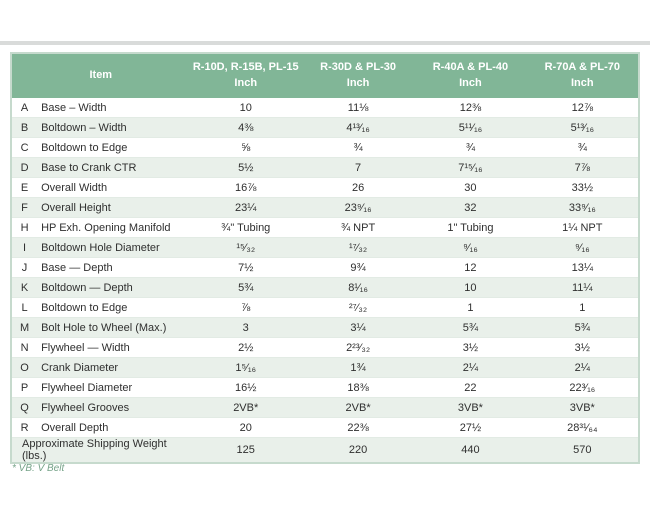 Image resolution: width=650 pixels, height=530 pixels. Describe the element at coordinates (245, 427) in the screenshot. I see `row-value: 20` at that location.